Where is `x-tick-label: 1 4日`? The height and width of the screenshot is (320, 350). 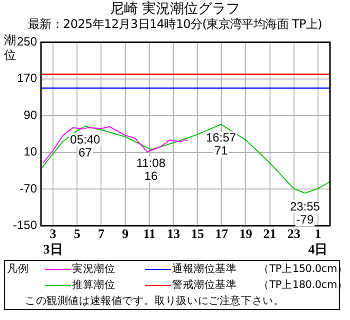 x-tick-label: 1 4日 is located at coordinates (318, 241).